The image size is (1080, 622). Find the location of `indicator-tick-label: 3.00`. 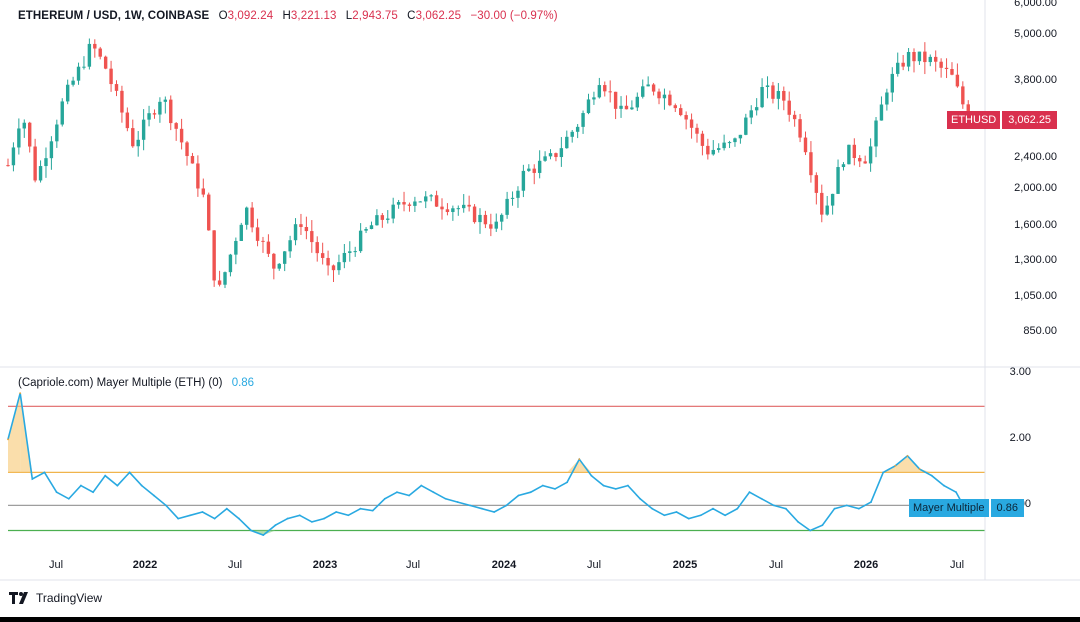

indicator-tick-label: 3.00 is located at coordinates (1020, 372).